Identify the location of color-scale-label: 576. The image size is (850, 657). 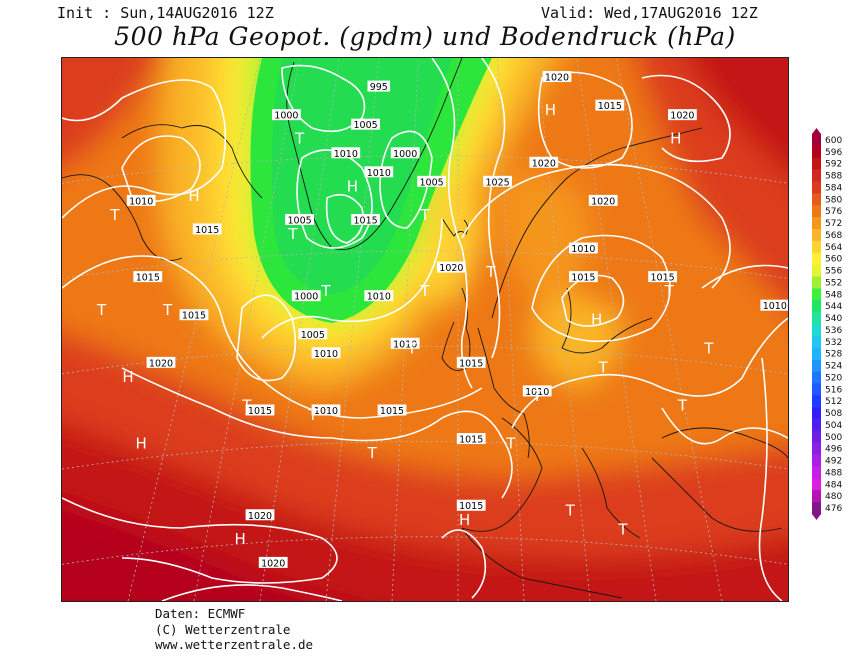
(833, 212).